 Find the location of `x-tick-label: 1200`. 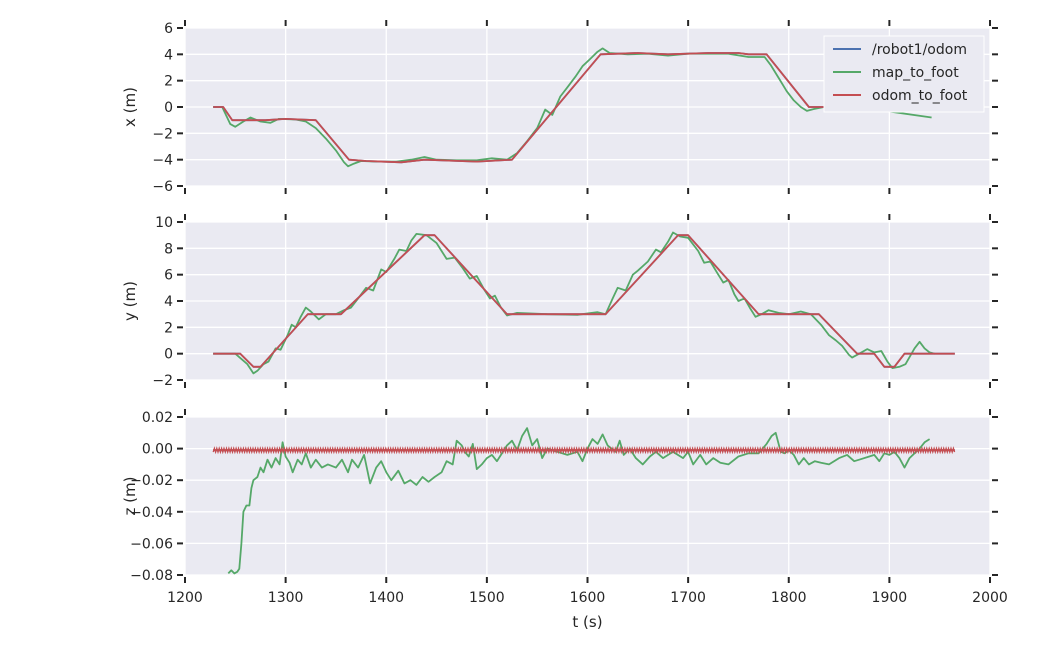

x-tick-label: 1200 is located at coordinates (185, 598).